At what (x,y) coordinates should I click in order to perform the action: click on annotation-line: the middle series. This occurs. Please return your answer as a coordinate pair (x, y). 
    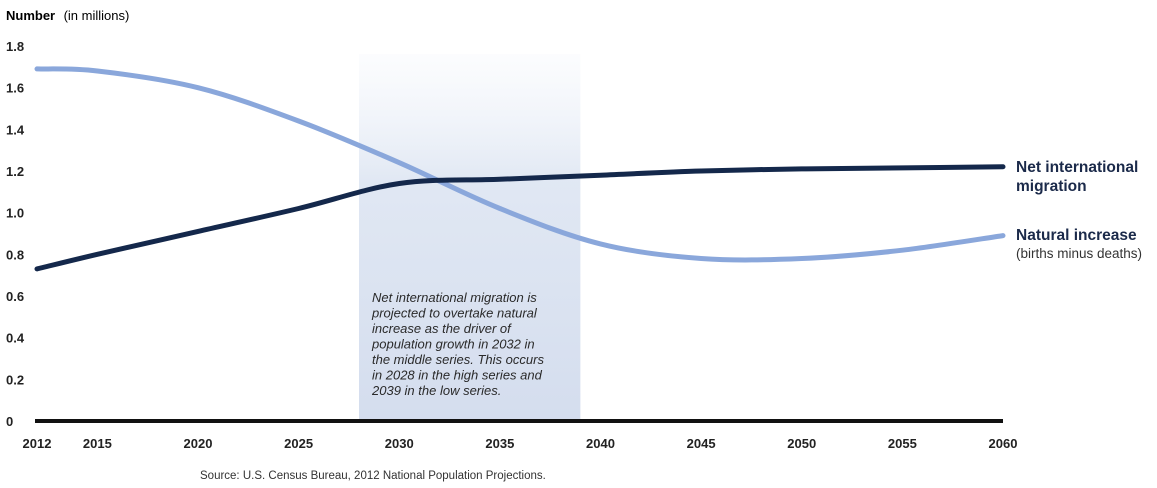
    Looking at the image, I should click on (458, 359).